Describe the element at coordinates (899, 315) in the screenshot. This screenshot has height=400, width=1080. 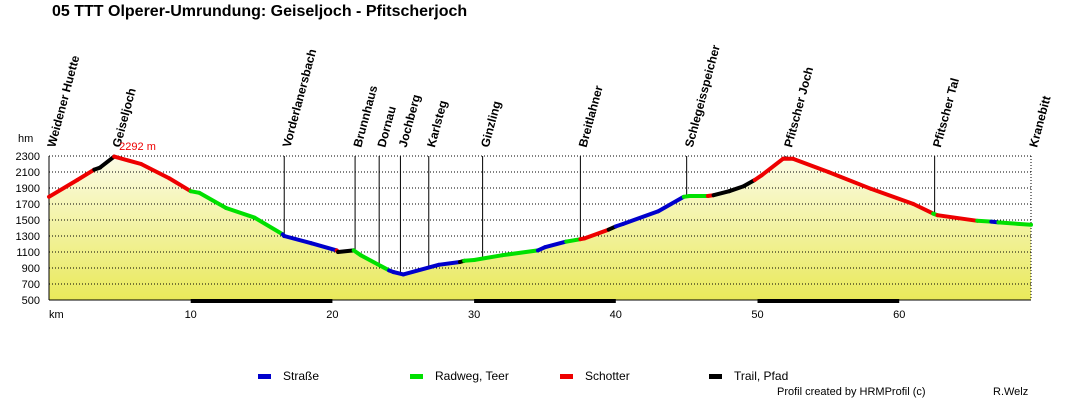
I see `x-tick-label: 60` at that location.